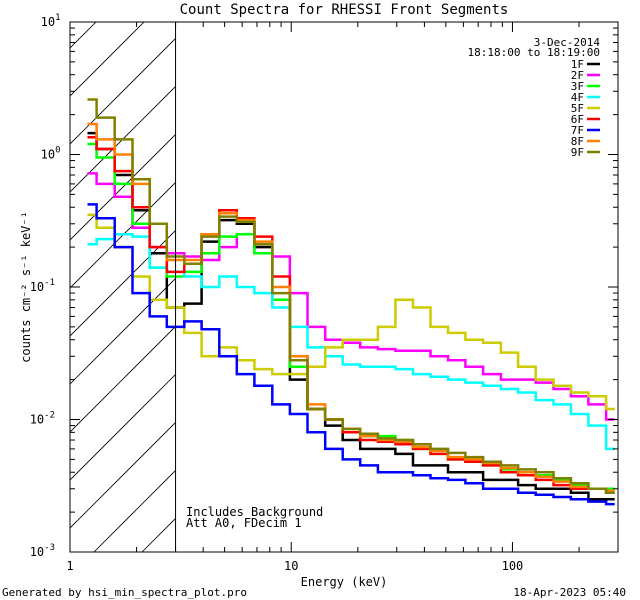 This screenshot has height=600, width=640. What do you see at coordinates (577, 119) in the screenshot?
I see `legend-label-6F: 6F` at bounding box center [577, 119].